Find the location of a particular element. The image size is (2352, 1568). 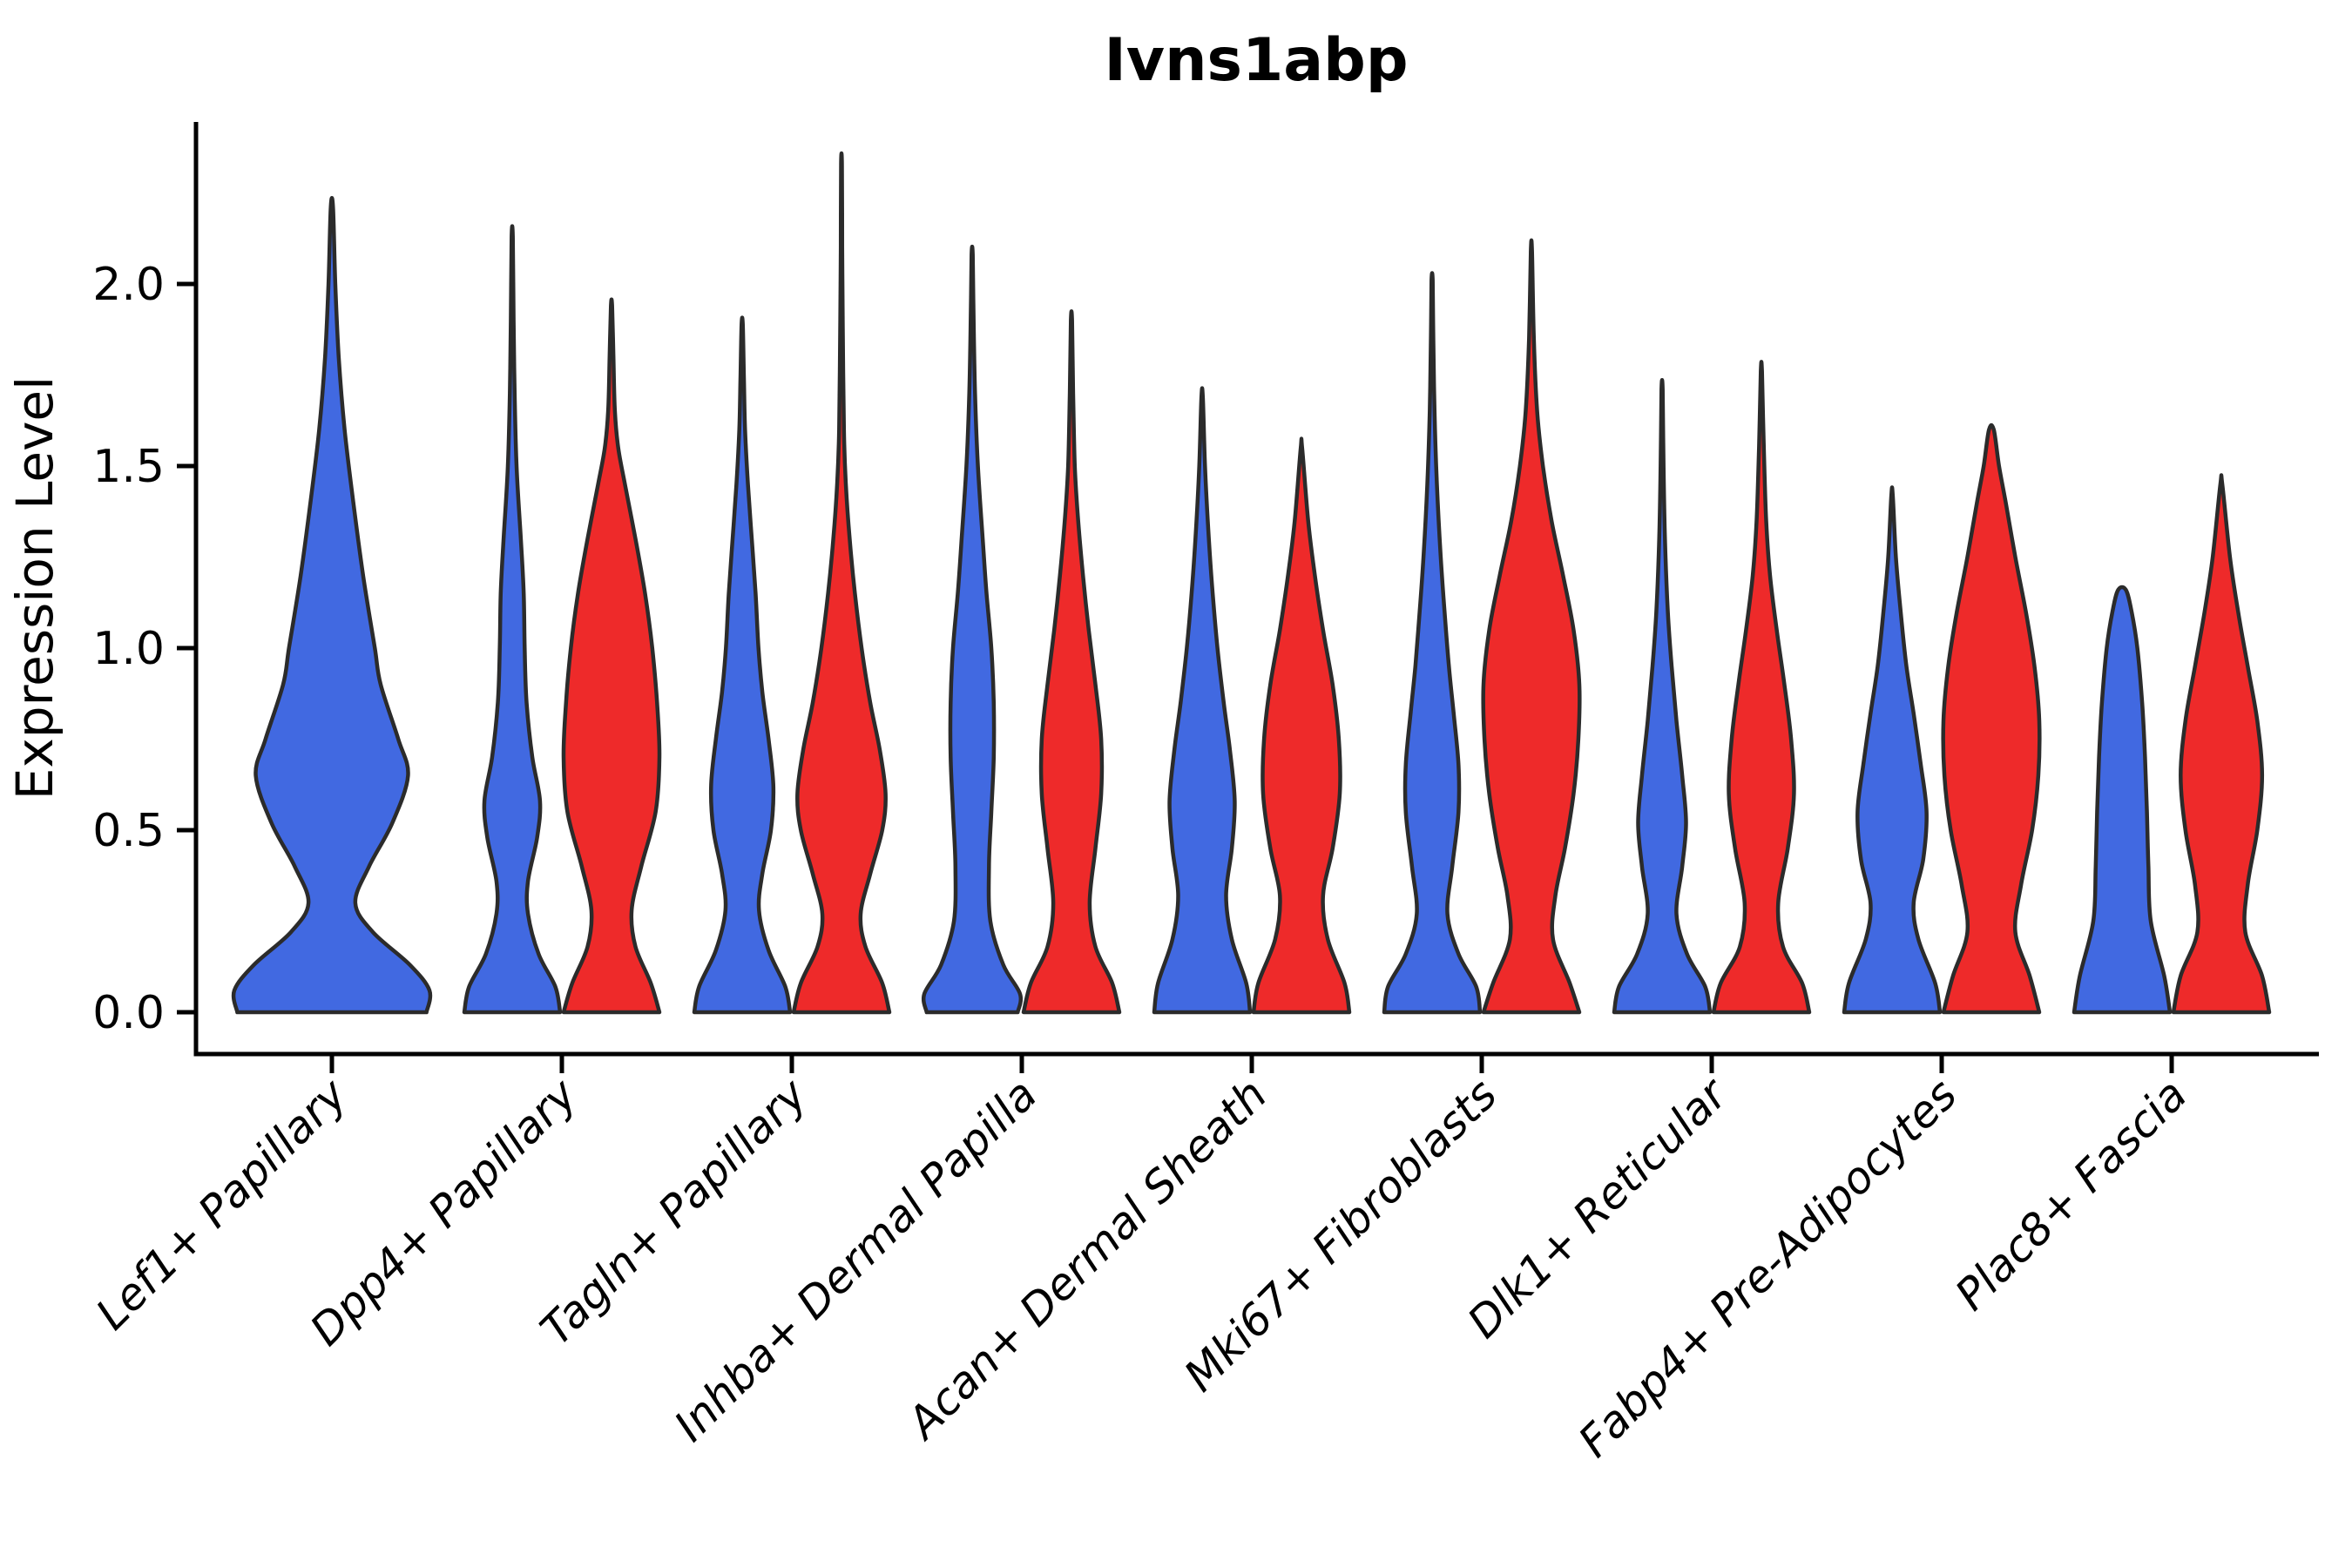

violin-mki67-fibroblasts-blue is located at coordinates (1432, 643).